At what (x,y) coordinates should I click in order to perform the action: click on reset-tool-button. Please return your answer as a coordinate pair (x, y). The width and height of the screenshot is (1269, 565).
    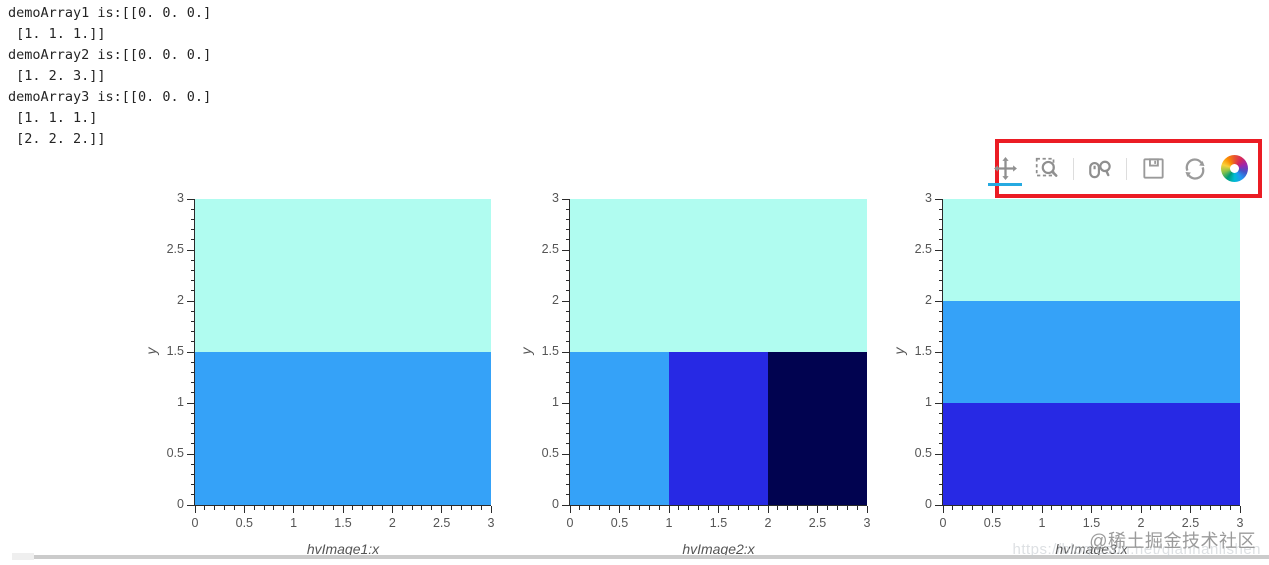
    Looking at the image, I should click on (1195, 169).